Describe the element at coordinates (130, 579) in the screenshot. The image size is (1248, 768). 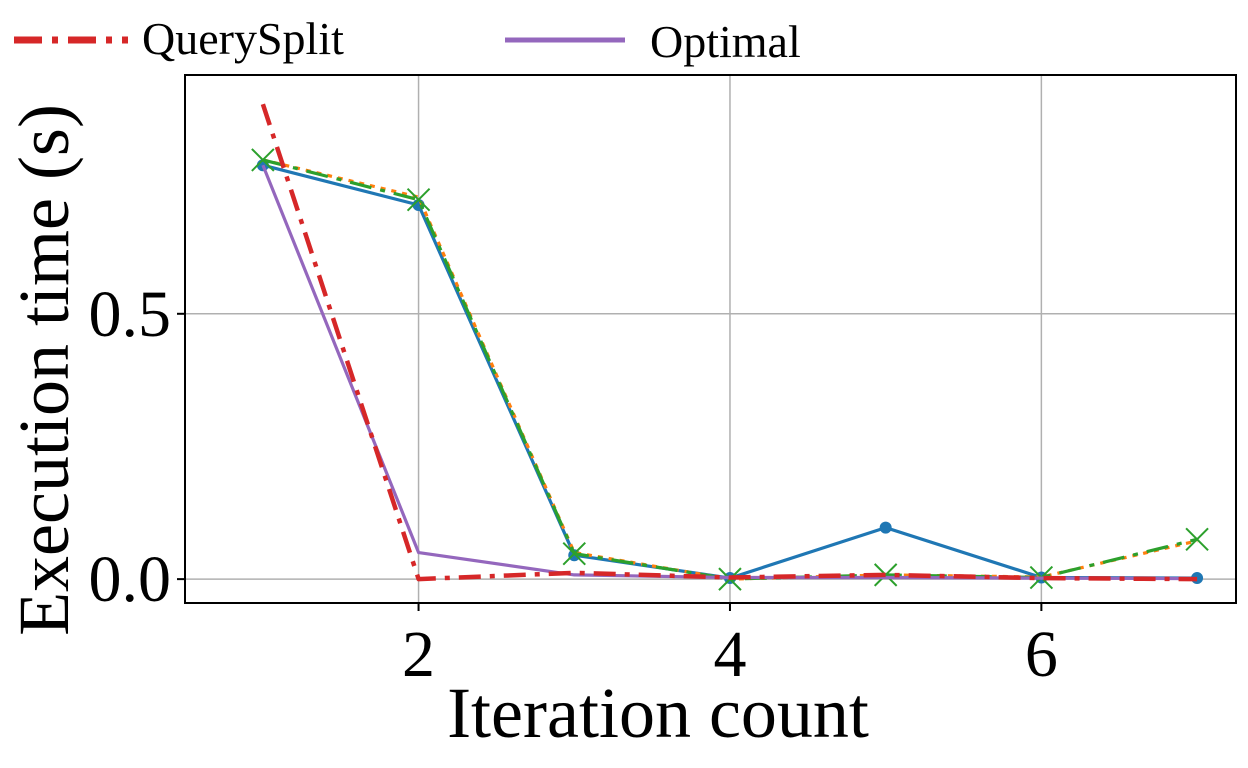
I see `y-tick-label: 0.0` at that location.